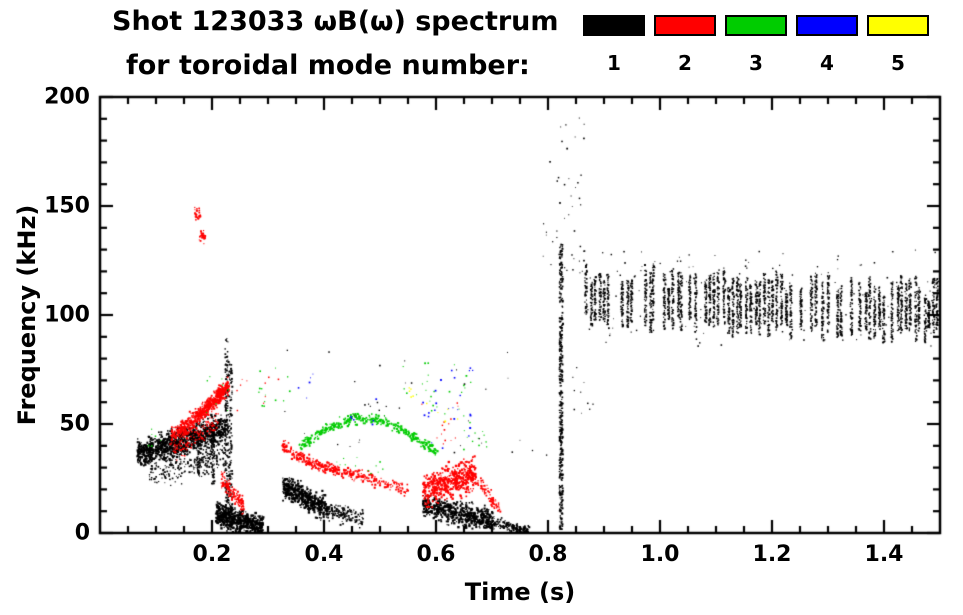 This screenshot has height=615, width=963. I want to click on legend-label-mode-1: 1, so click(614, 63).